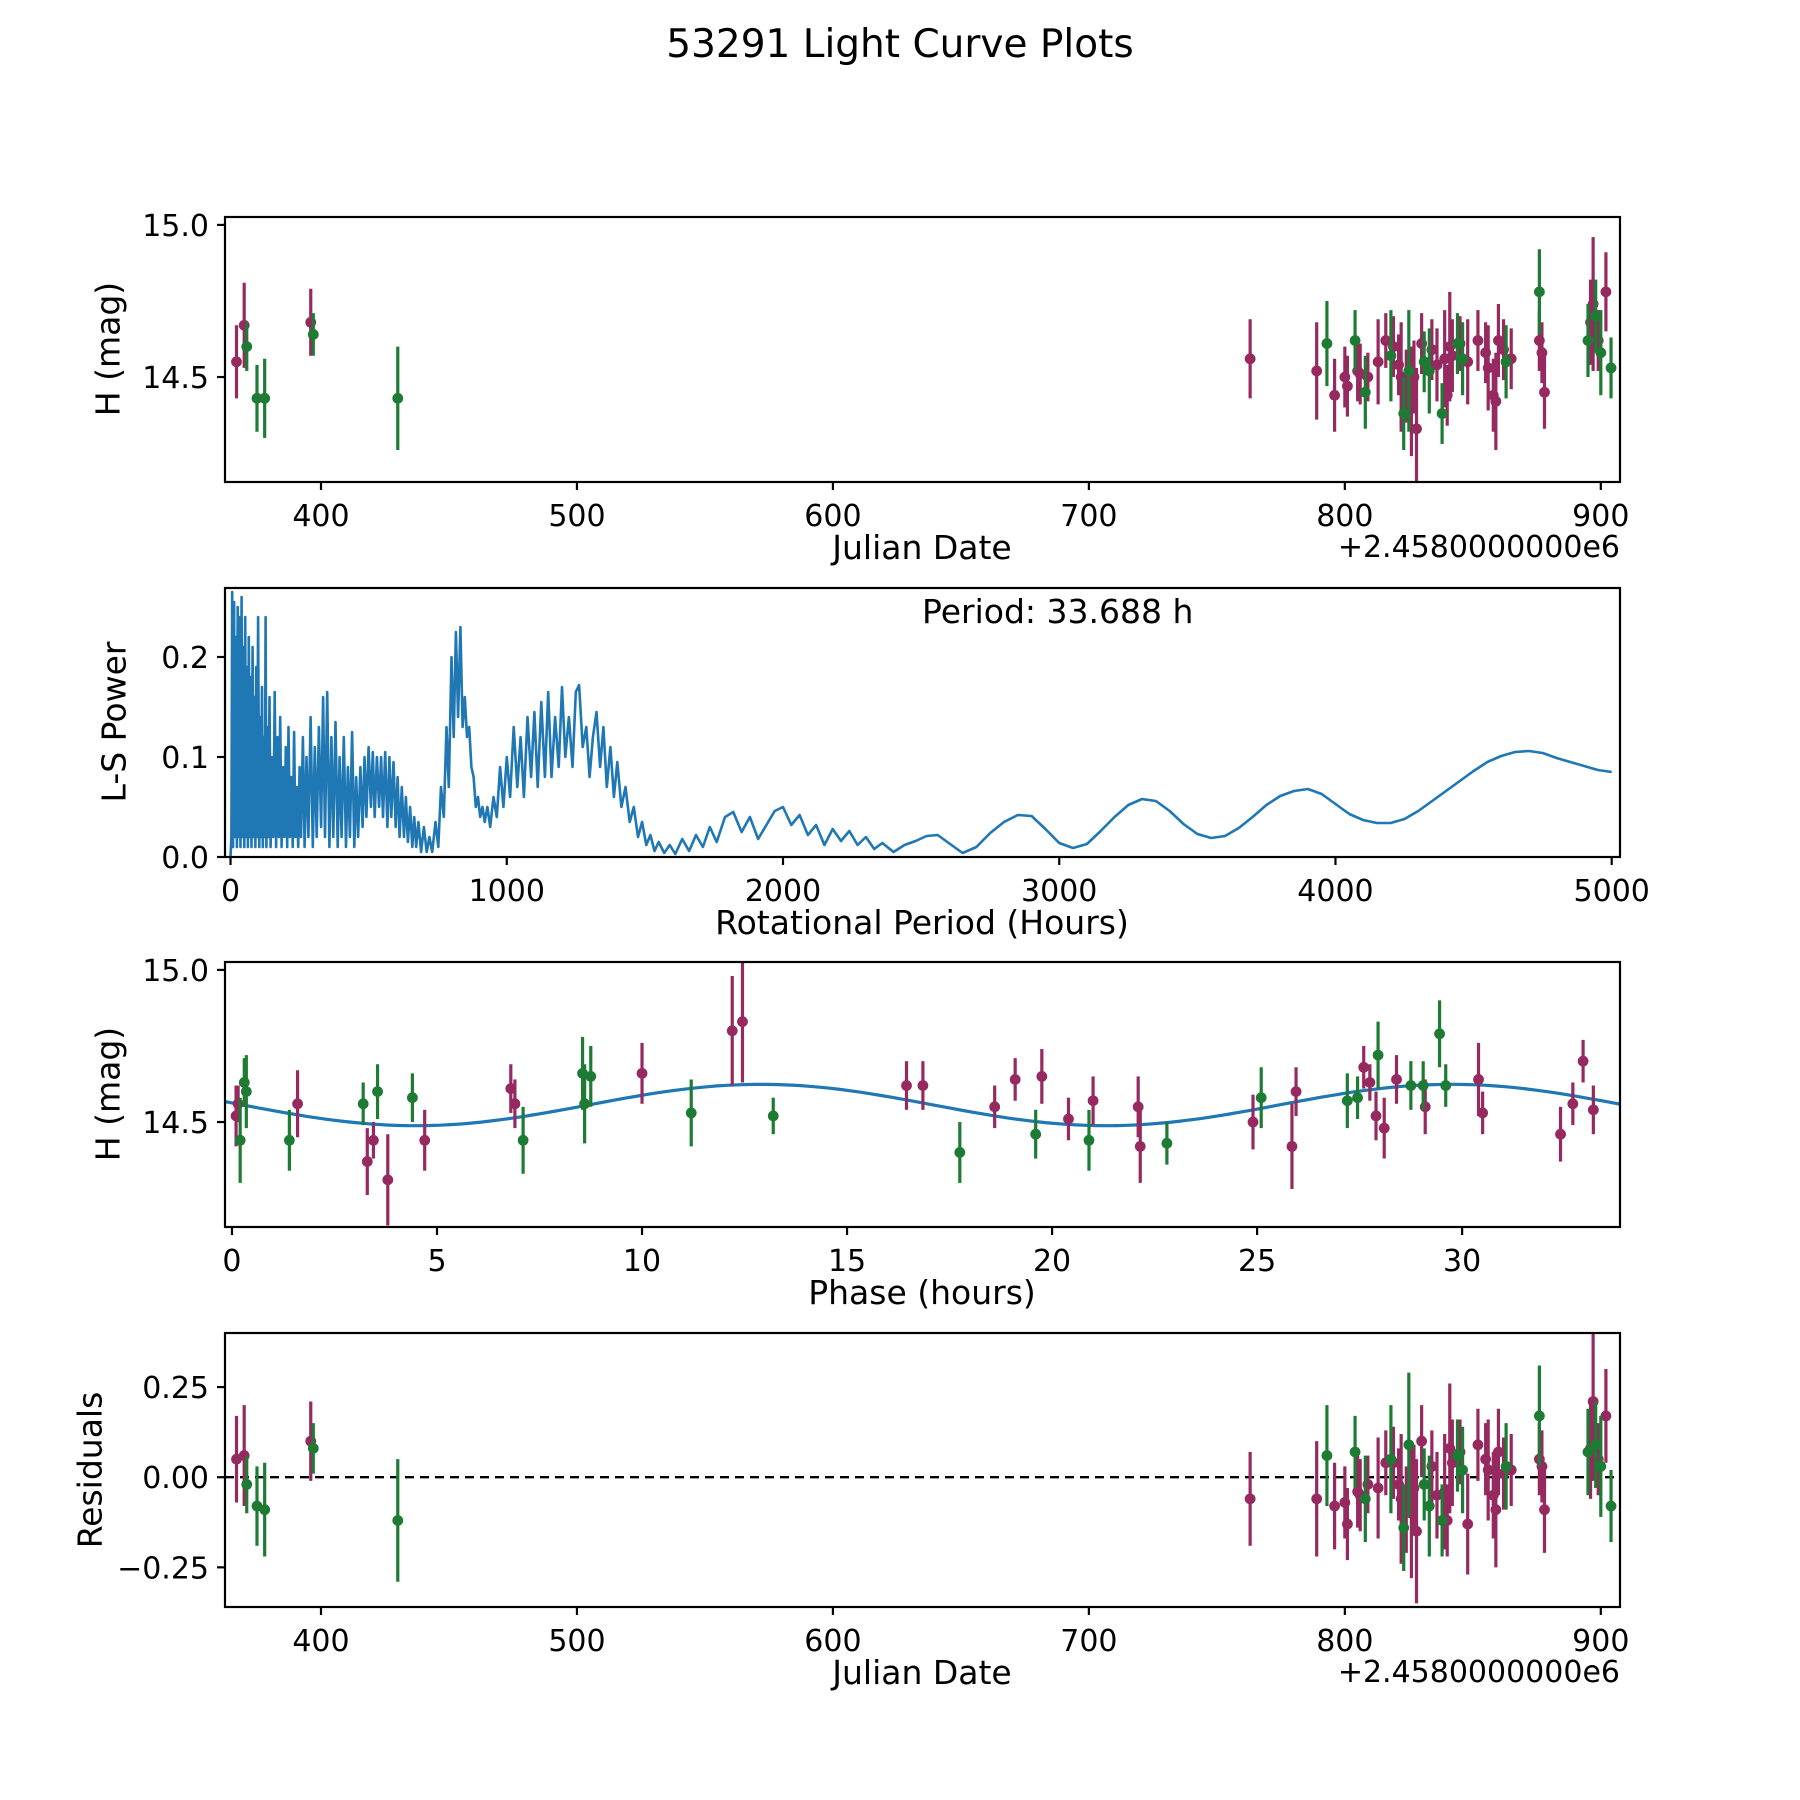 Image resolution: width=1800 pixels, height=1800 pixels. Describe the element at coordinates (1462, 1261) in the screenshot. I see `tick-label: 30` at that location.